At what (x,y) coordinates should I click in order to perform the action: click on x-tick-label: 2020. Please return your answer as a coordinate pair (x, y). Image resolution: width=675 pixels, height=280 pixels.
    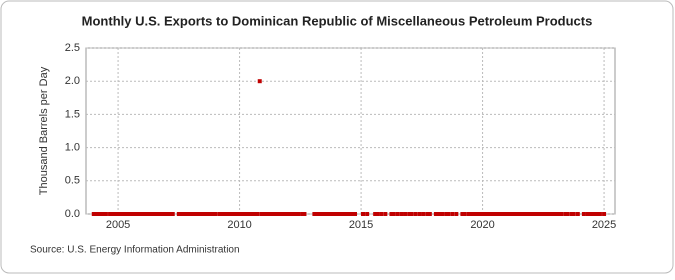
    Looking at the image, I should click on (482, 225).